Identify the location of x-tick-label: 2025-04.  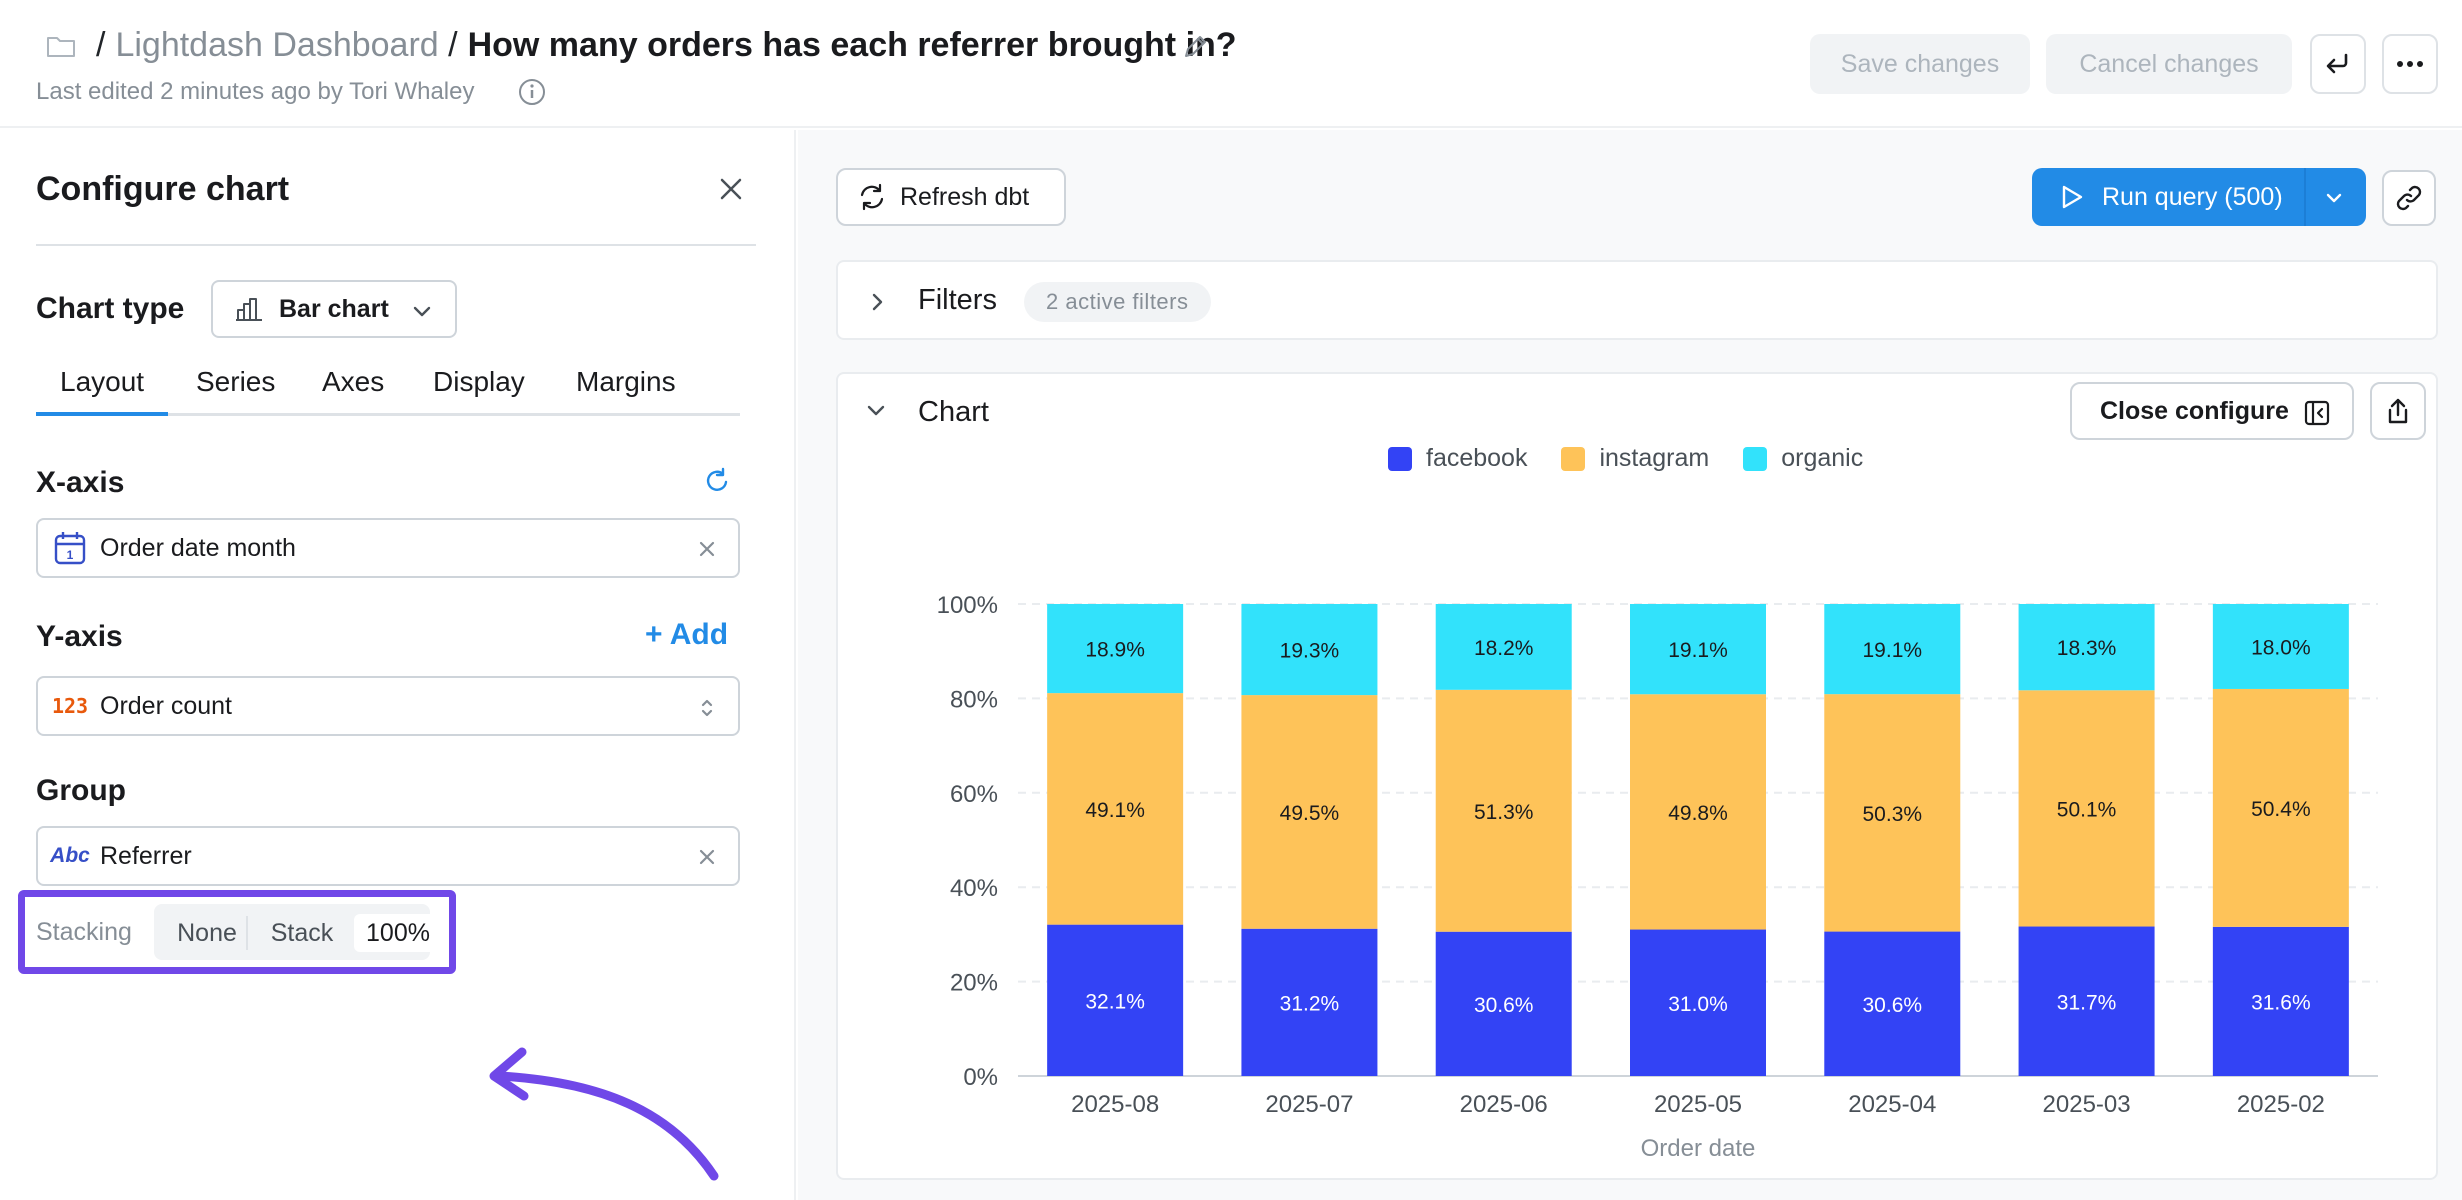
(1892, 1104).